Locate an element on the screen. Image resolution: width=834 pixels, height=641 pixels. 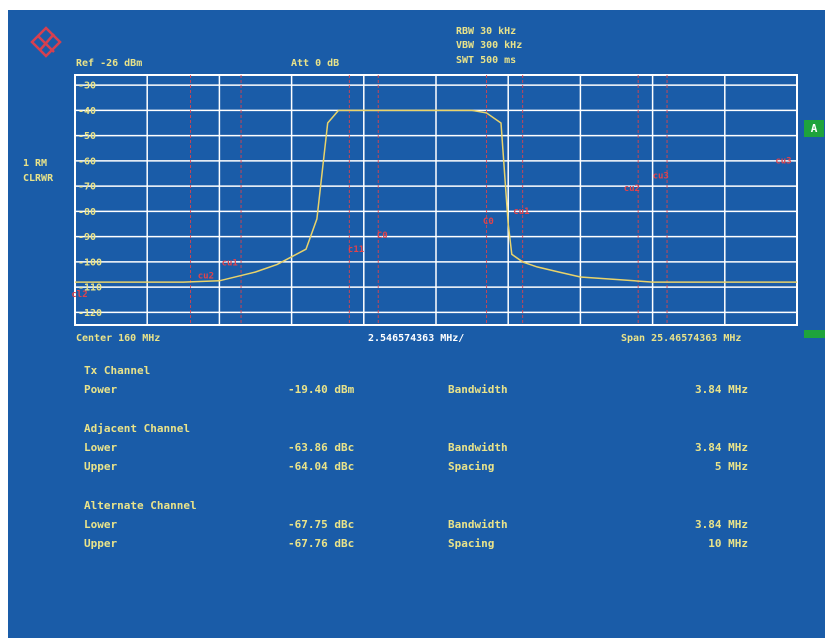
row-param-value: 5 MHz is located at coordinates (731, 466).